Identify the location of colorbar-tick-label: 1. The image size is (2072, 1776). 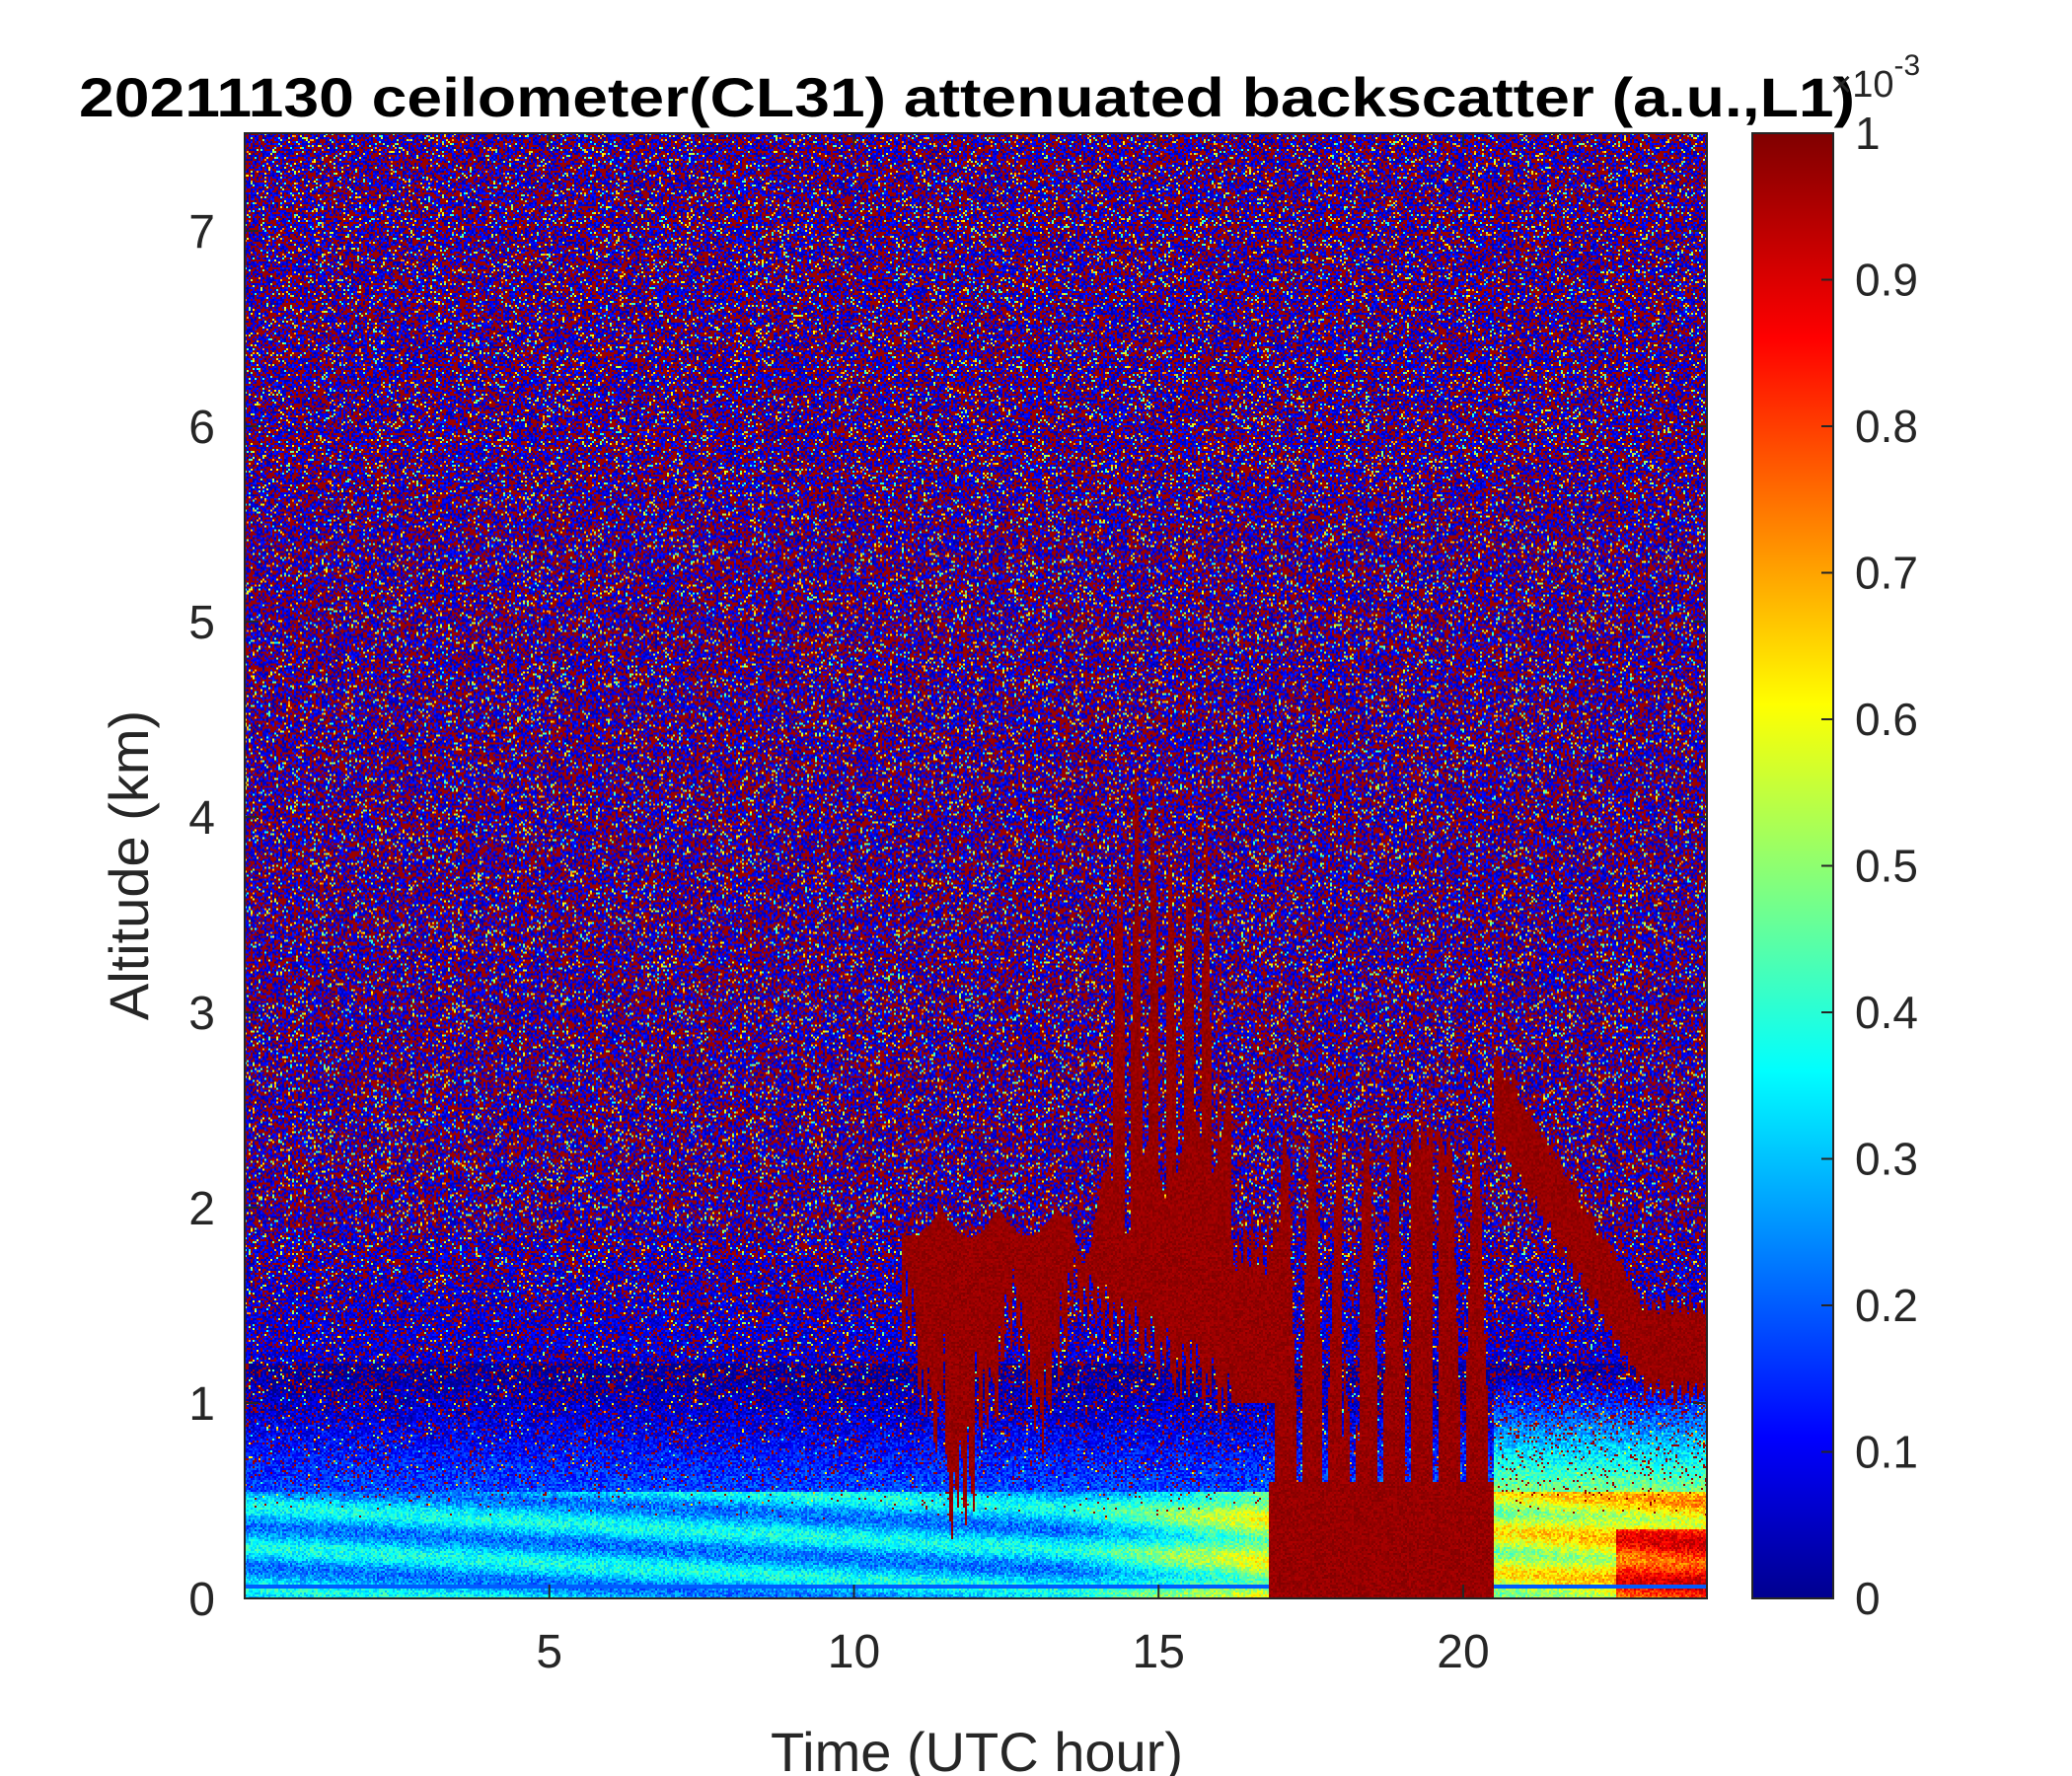
(1868, 133).